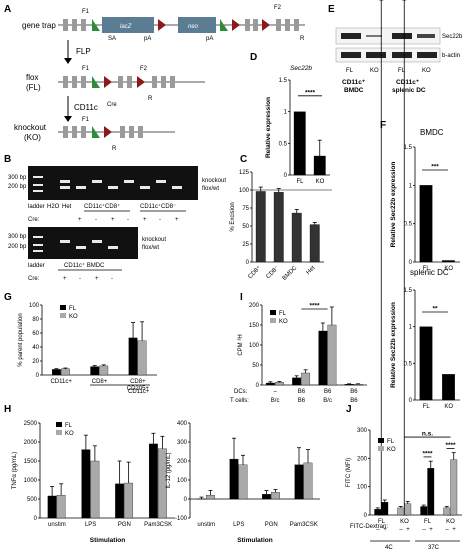 The image size is (474, 559). What do you see at coordinates (243, 159) in the screenshot?
I see `panel-label-c: C` at bounding box center [243, 159].